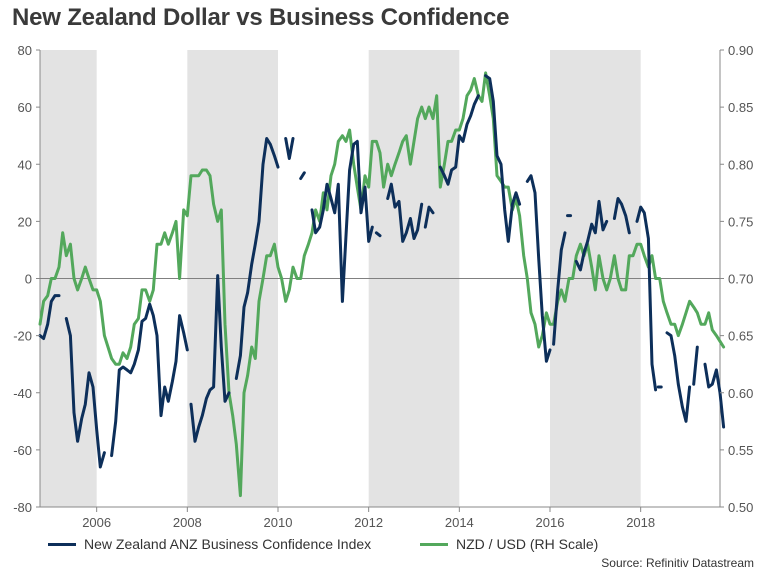 The height and width of the screenshot is (576, 768). Describe the element at coordinates (740, 450) in the screenshot. I see `right-tick-label: 0.55` at that location.